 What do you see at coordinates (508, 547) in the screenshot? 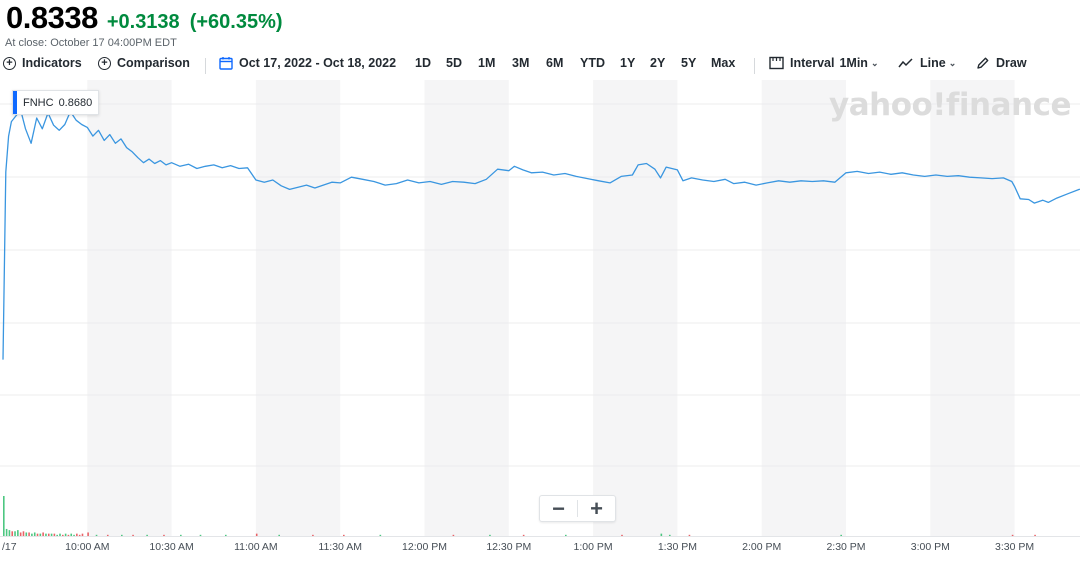
I see `x-tick-label: 12:30 PM` at bounding box center [508, 547].